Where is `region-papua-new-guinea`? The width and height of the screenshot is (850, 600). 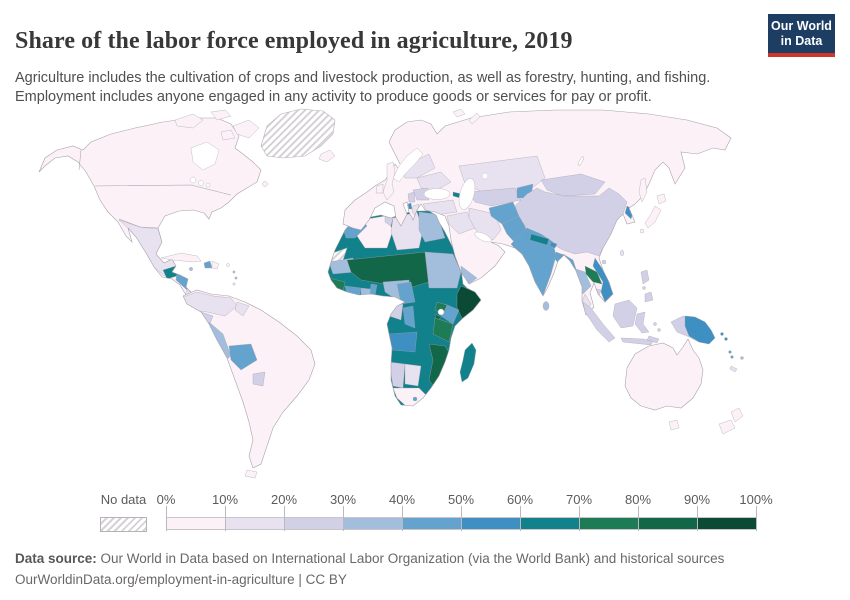 region-papua-new-guinea is located at coordinates (700, 330).